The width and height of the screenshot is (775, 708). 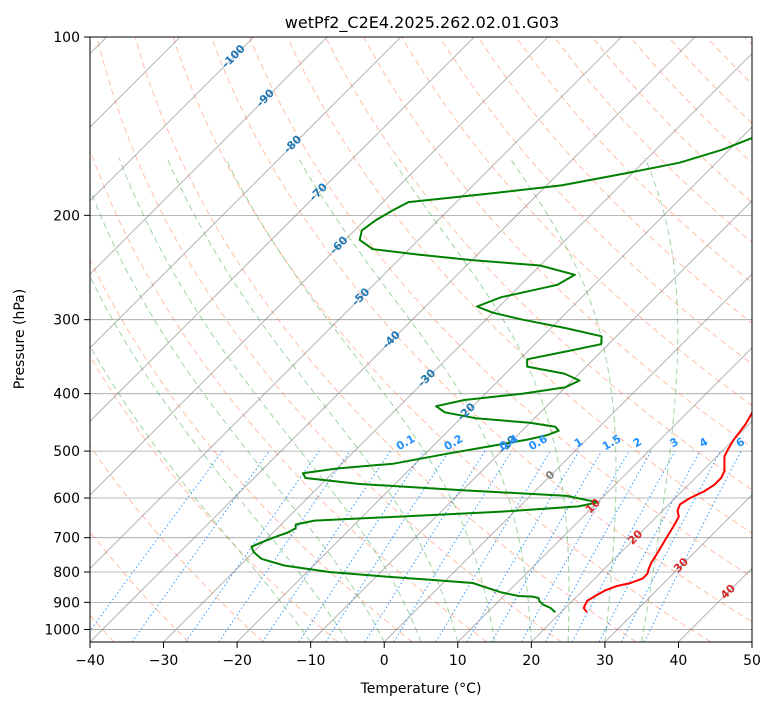 What do you see at coordinates (752, 661) in the screenshot?
I see `x-tick-label: 50` at bounding box center [752, 661].